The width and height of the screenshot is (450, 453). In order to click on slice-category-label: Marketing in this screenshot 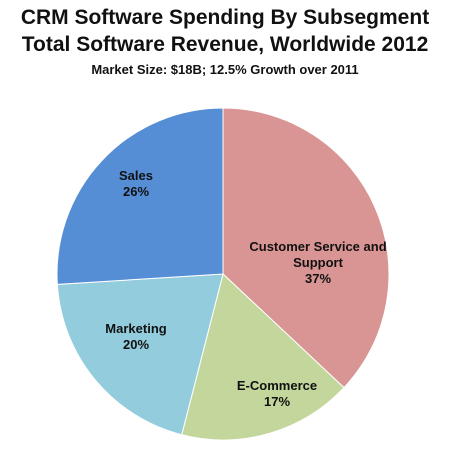, I will do `click(135, 328)`.